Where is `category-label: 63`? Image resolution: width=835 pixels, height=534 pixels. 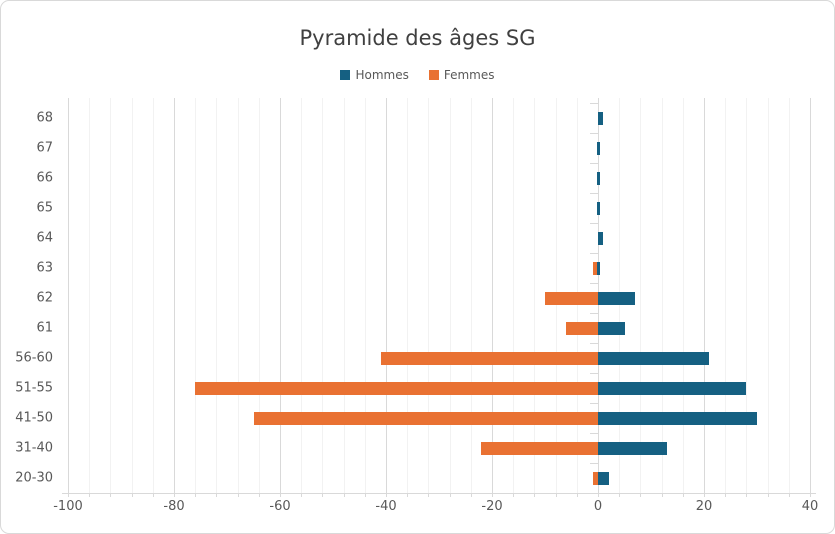
category-label: 63 is located at coordinates (44, 268).